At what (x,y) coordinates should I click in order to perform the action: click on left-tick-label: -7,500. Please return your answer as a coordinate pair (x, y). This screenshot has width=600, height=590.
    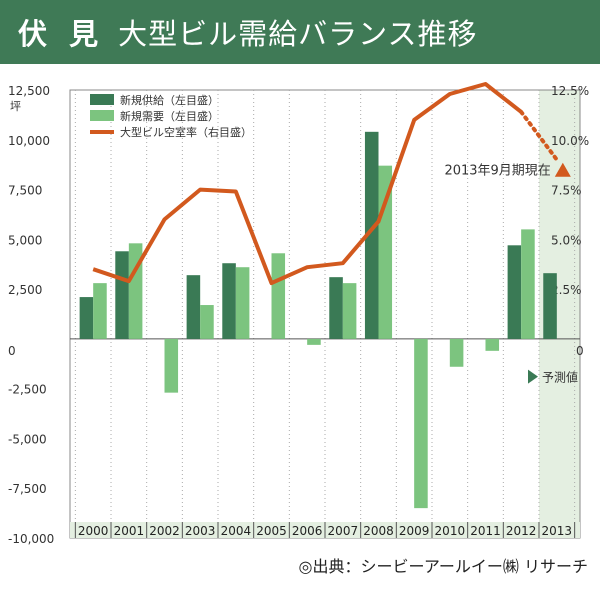
    Looking at the image, I should click on (27, 489).